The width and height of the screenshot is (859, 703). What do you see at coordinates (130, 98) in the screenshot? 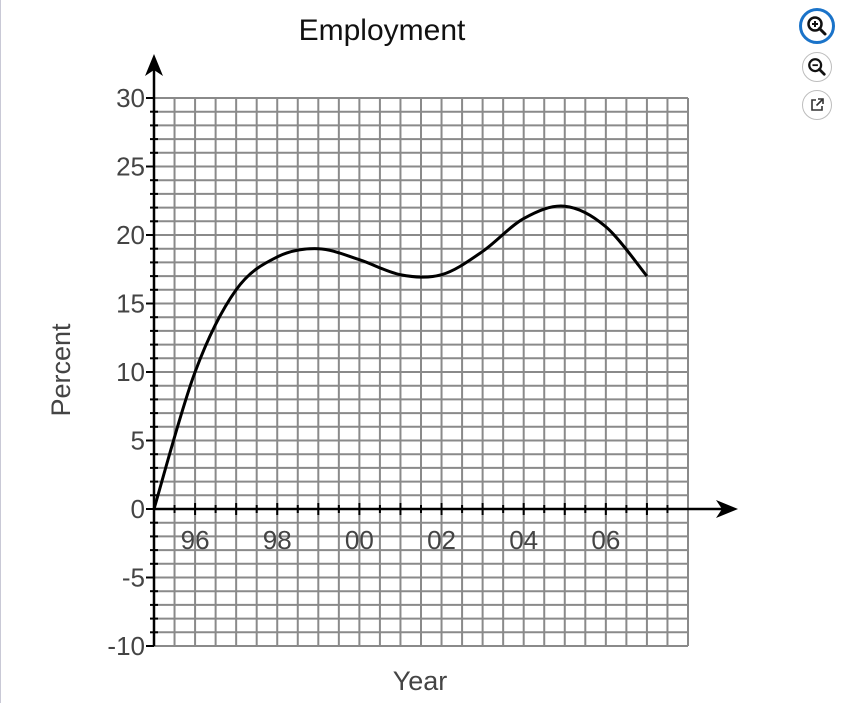
I see `y-tick-label: 30` at bounding box center [130, 98].